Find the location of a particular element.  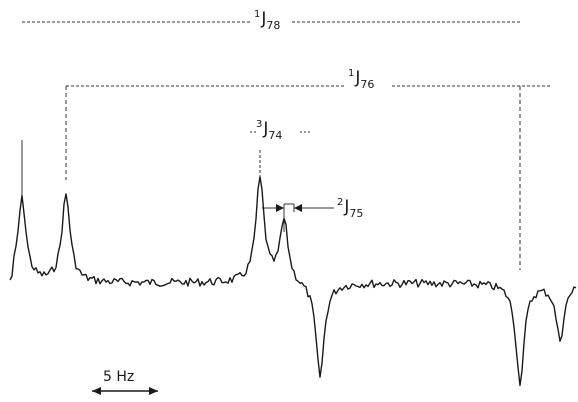

coupling-label-j76: 1J76 is located at coordinates (361, 79).